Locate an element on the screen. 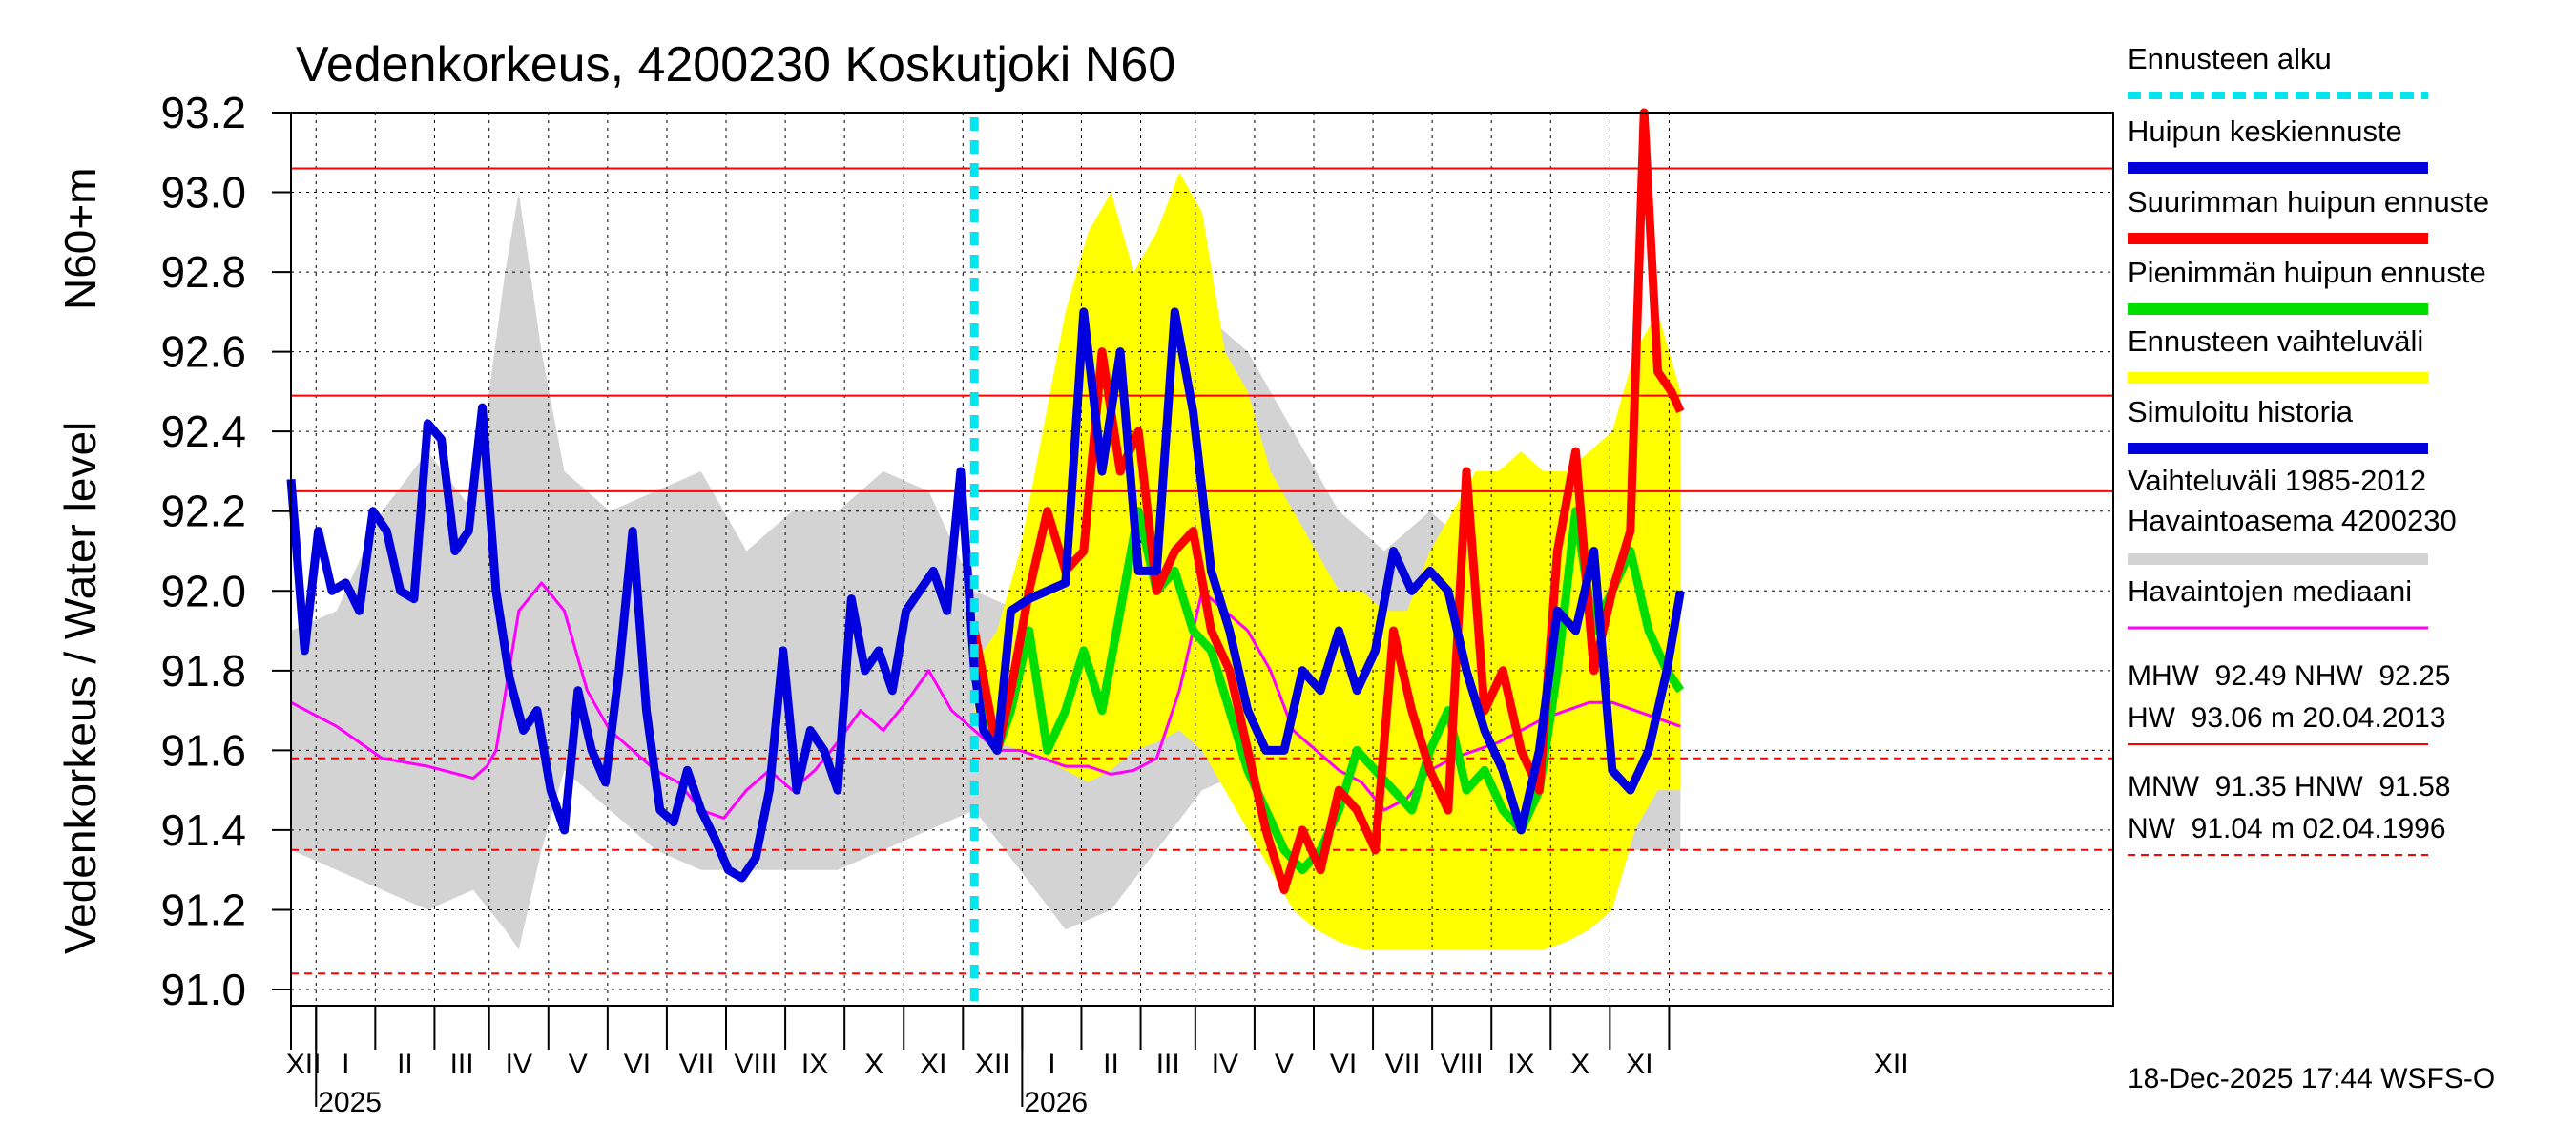 The image size is (2576, 1145). stats-line-3: MNW 91.35 HNW 91.58 is located at coordinates (2289, 786).